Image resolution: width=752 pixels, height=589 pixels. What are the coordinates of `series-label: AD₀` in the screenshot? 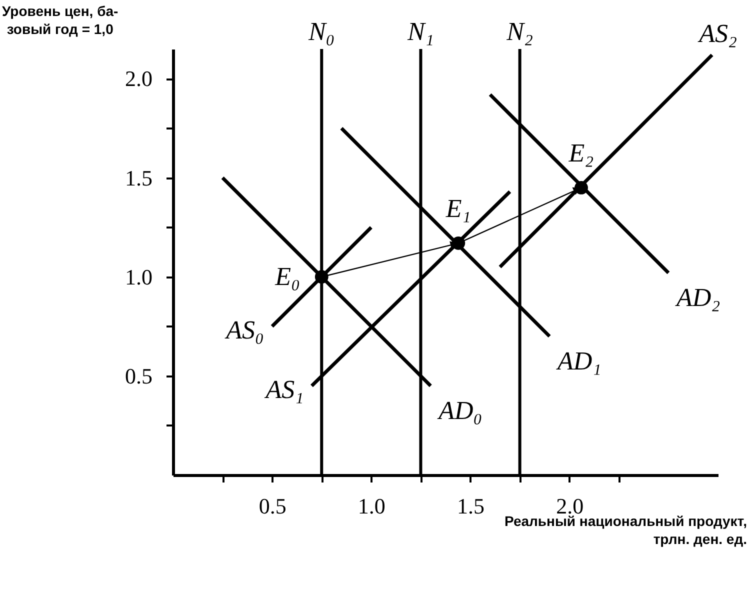 It's located at (459, 410).